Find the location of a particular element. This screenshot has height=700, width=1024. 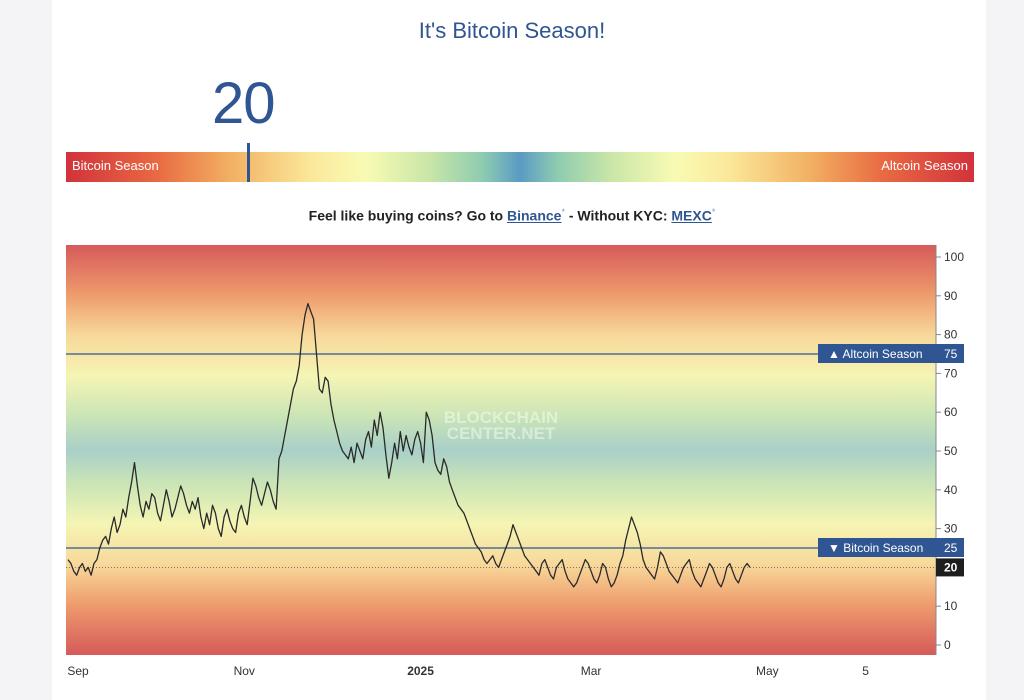

current-index-value: 20 is located at coordinates (244, 103).